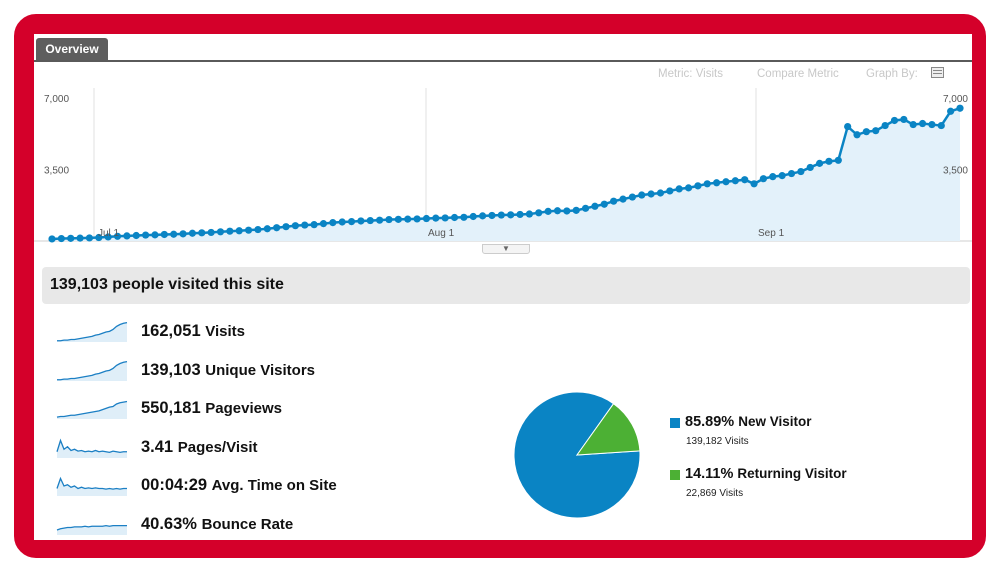 This screenshot has width=1000, height=572. What do you see at coordinates (256, 448) in the screenshot?
I see `metric-pages-visit: 3.41 Pages/Visit` at bounding box center [256, 448].